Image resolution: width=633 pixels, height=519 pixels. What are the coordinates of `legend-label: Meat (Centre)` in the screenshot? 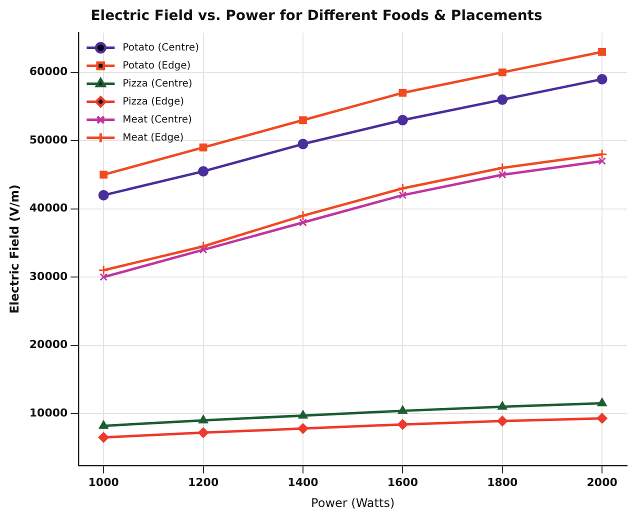 It's located at (157, 120).